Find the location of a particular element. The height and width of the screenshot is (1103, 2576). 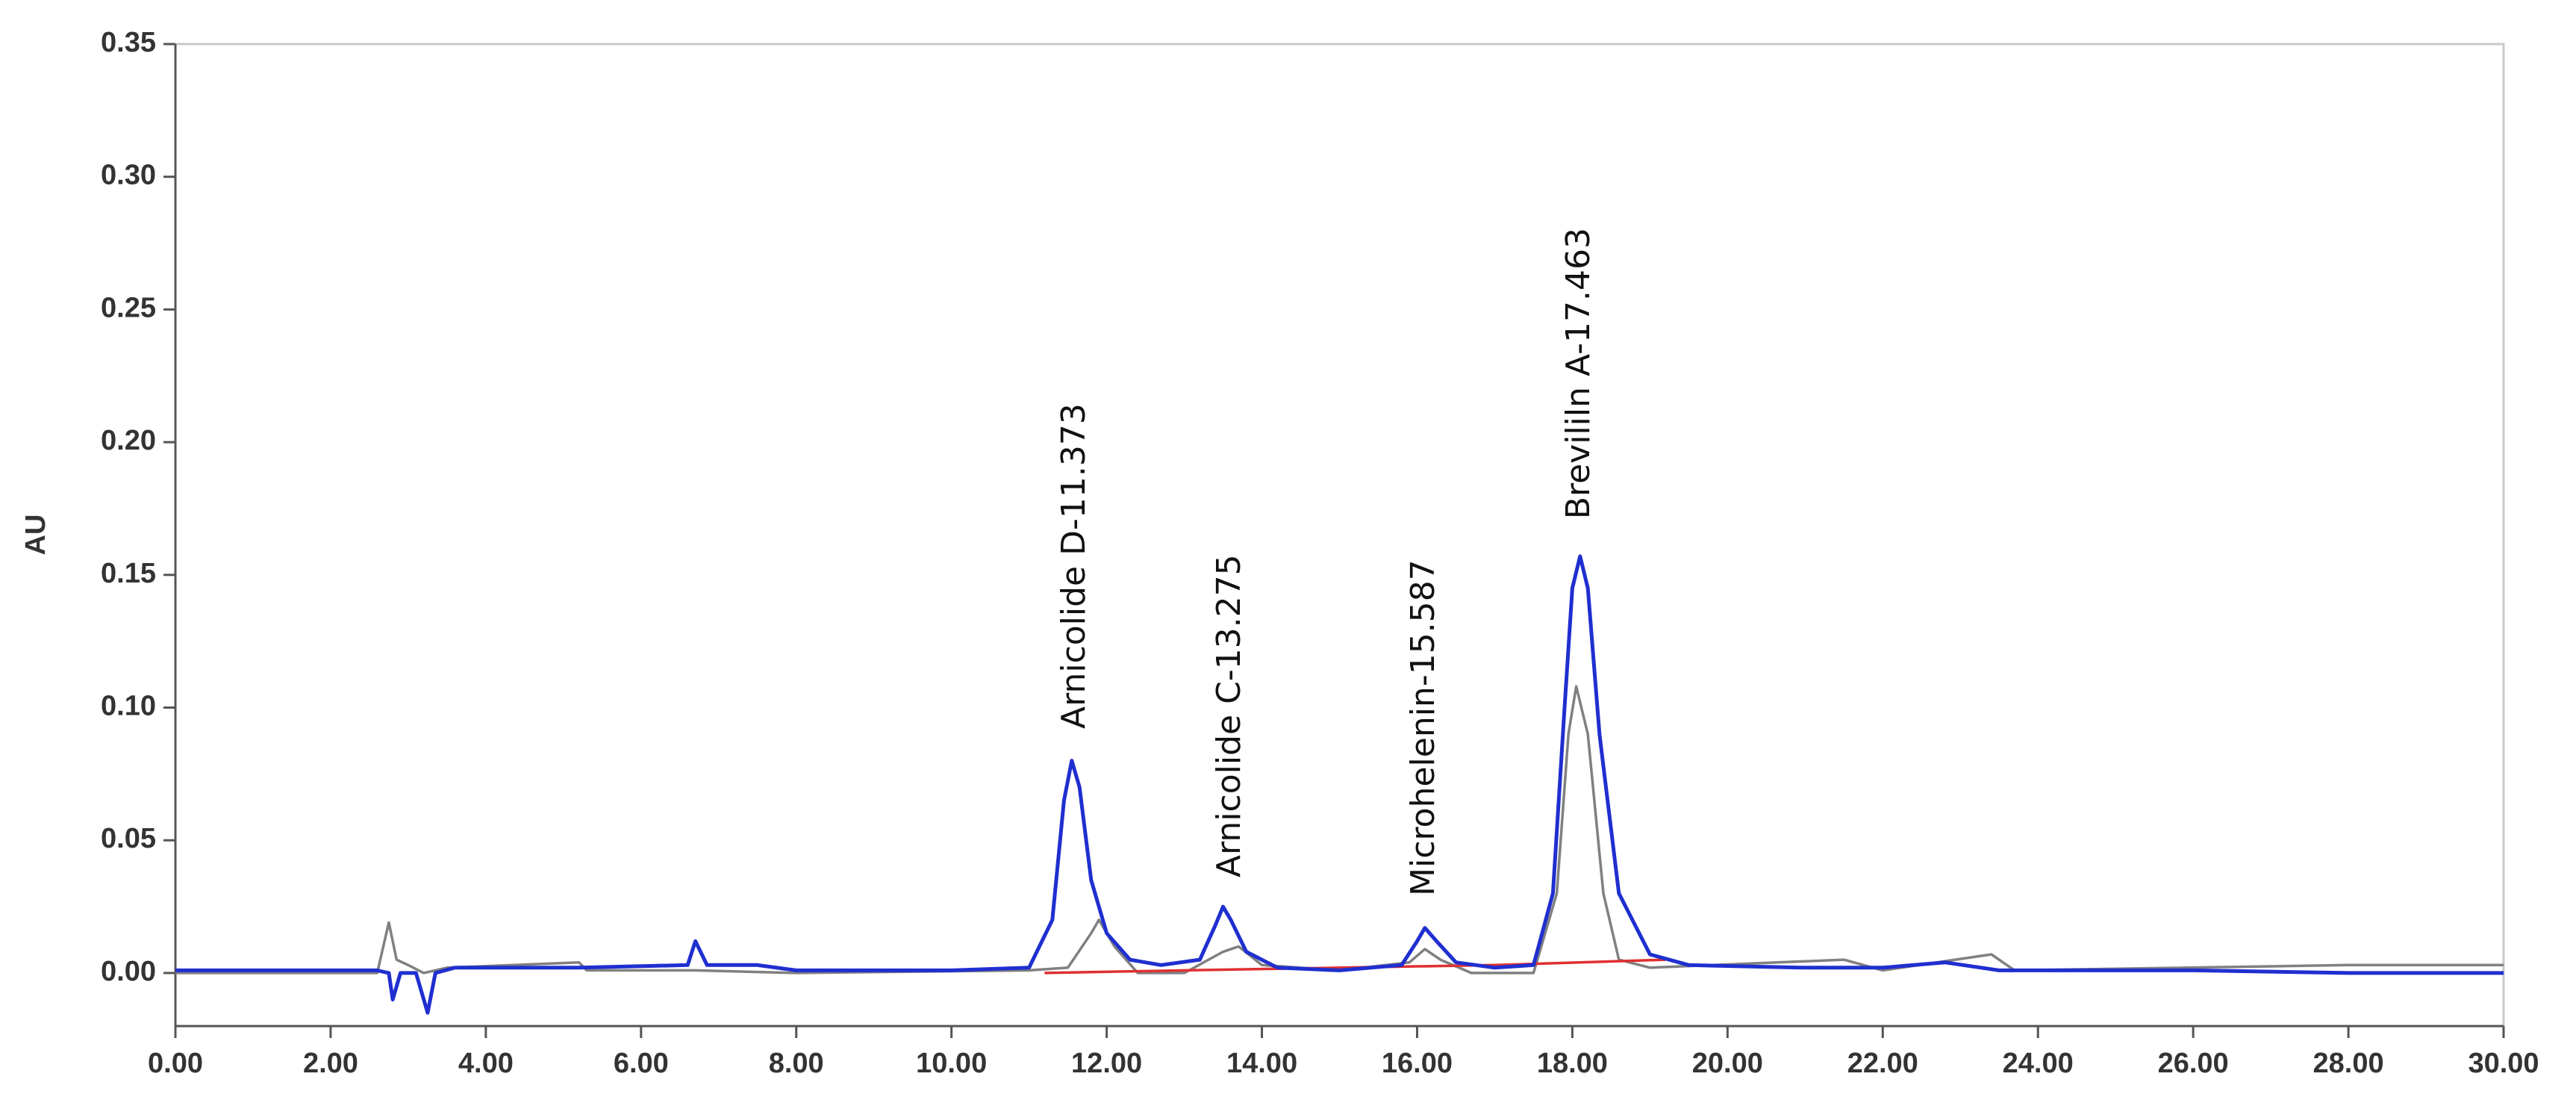

peak-annotation: Microhelenin-15.587 is located at coordinates (1423, 727).